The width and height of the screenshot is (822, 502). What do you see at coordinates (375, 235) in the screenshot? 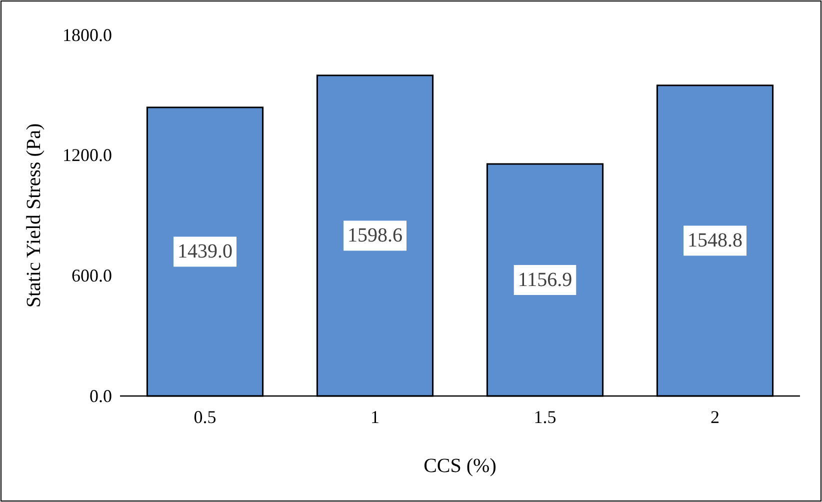
I see `data-label: 1598.6` at bounding box center [375, 235].